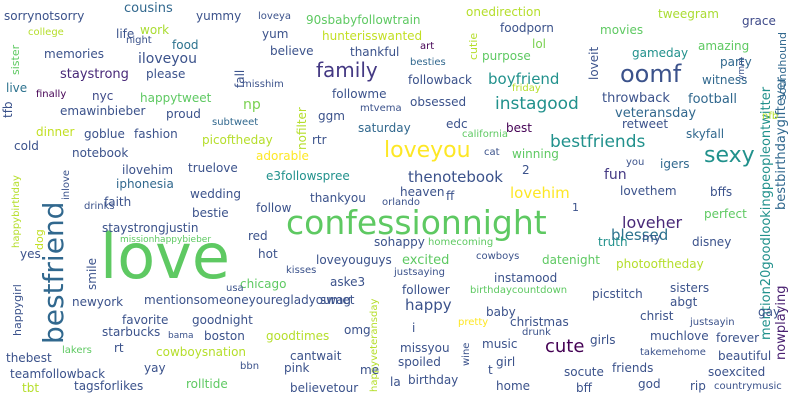 The height and width of the screenshot is (400, 800). Describe the element at coordinates (183, 114) in the screenshot. I see `word: proud` at that location.